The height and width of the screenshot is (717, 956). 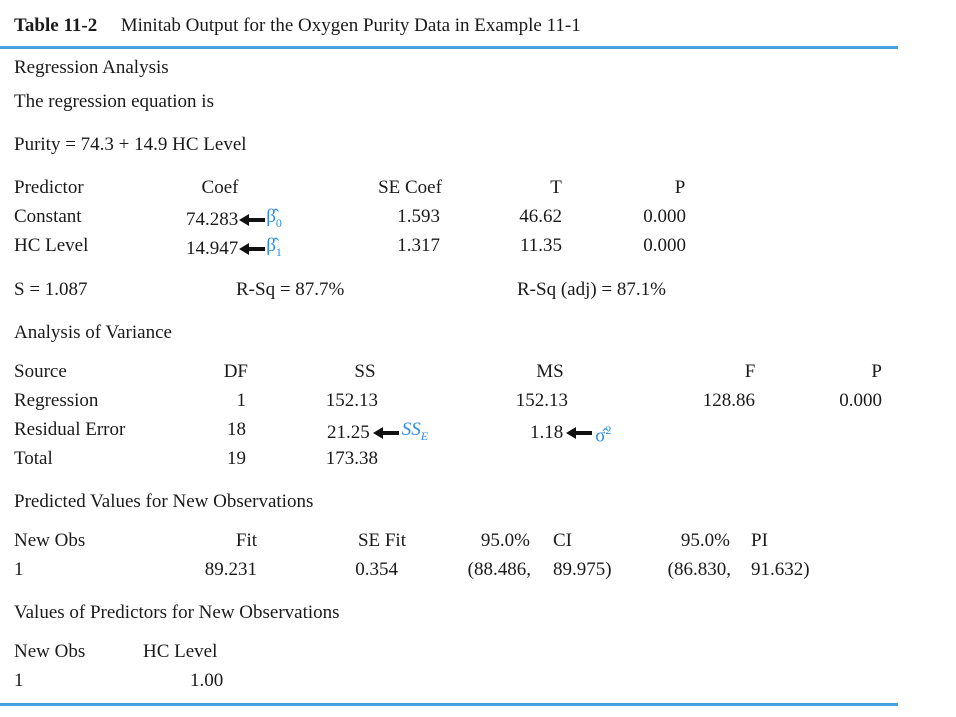 What do you see at coordinates (759, 540) in the screenshot?
I see `pred-header-pi: PI` at bounding box center [759, 540].